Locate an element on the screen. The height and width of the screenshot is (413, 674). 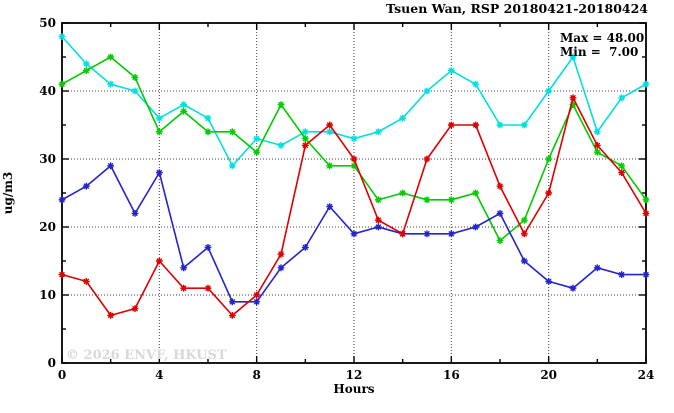
max-annotation: Max = 48.00 is located at coordinates (602, 38).